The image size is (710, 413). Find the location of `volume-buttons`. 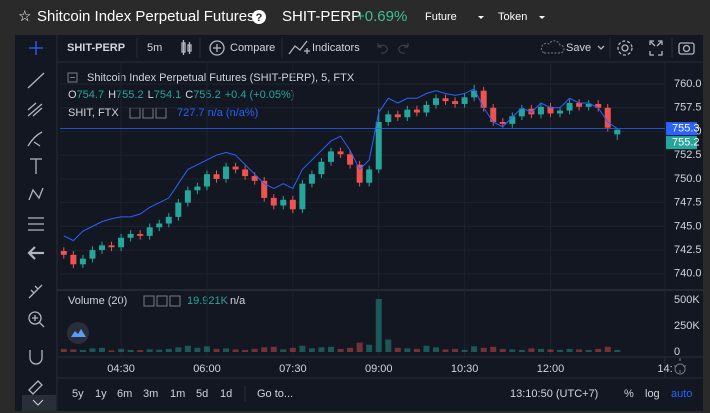

volume-buttons is located at coordinates (162, 301).